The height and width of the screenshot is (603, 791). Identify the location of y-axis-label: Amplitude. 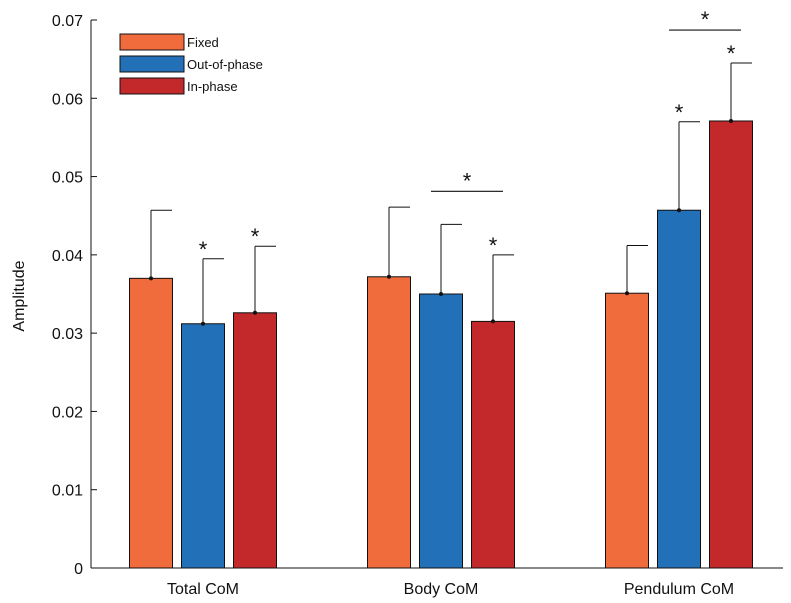
(19, 295).